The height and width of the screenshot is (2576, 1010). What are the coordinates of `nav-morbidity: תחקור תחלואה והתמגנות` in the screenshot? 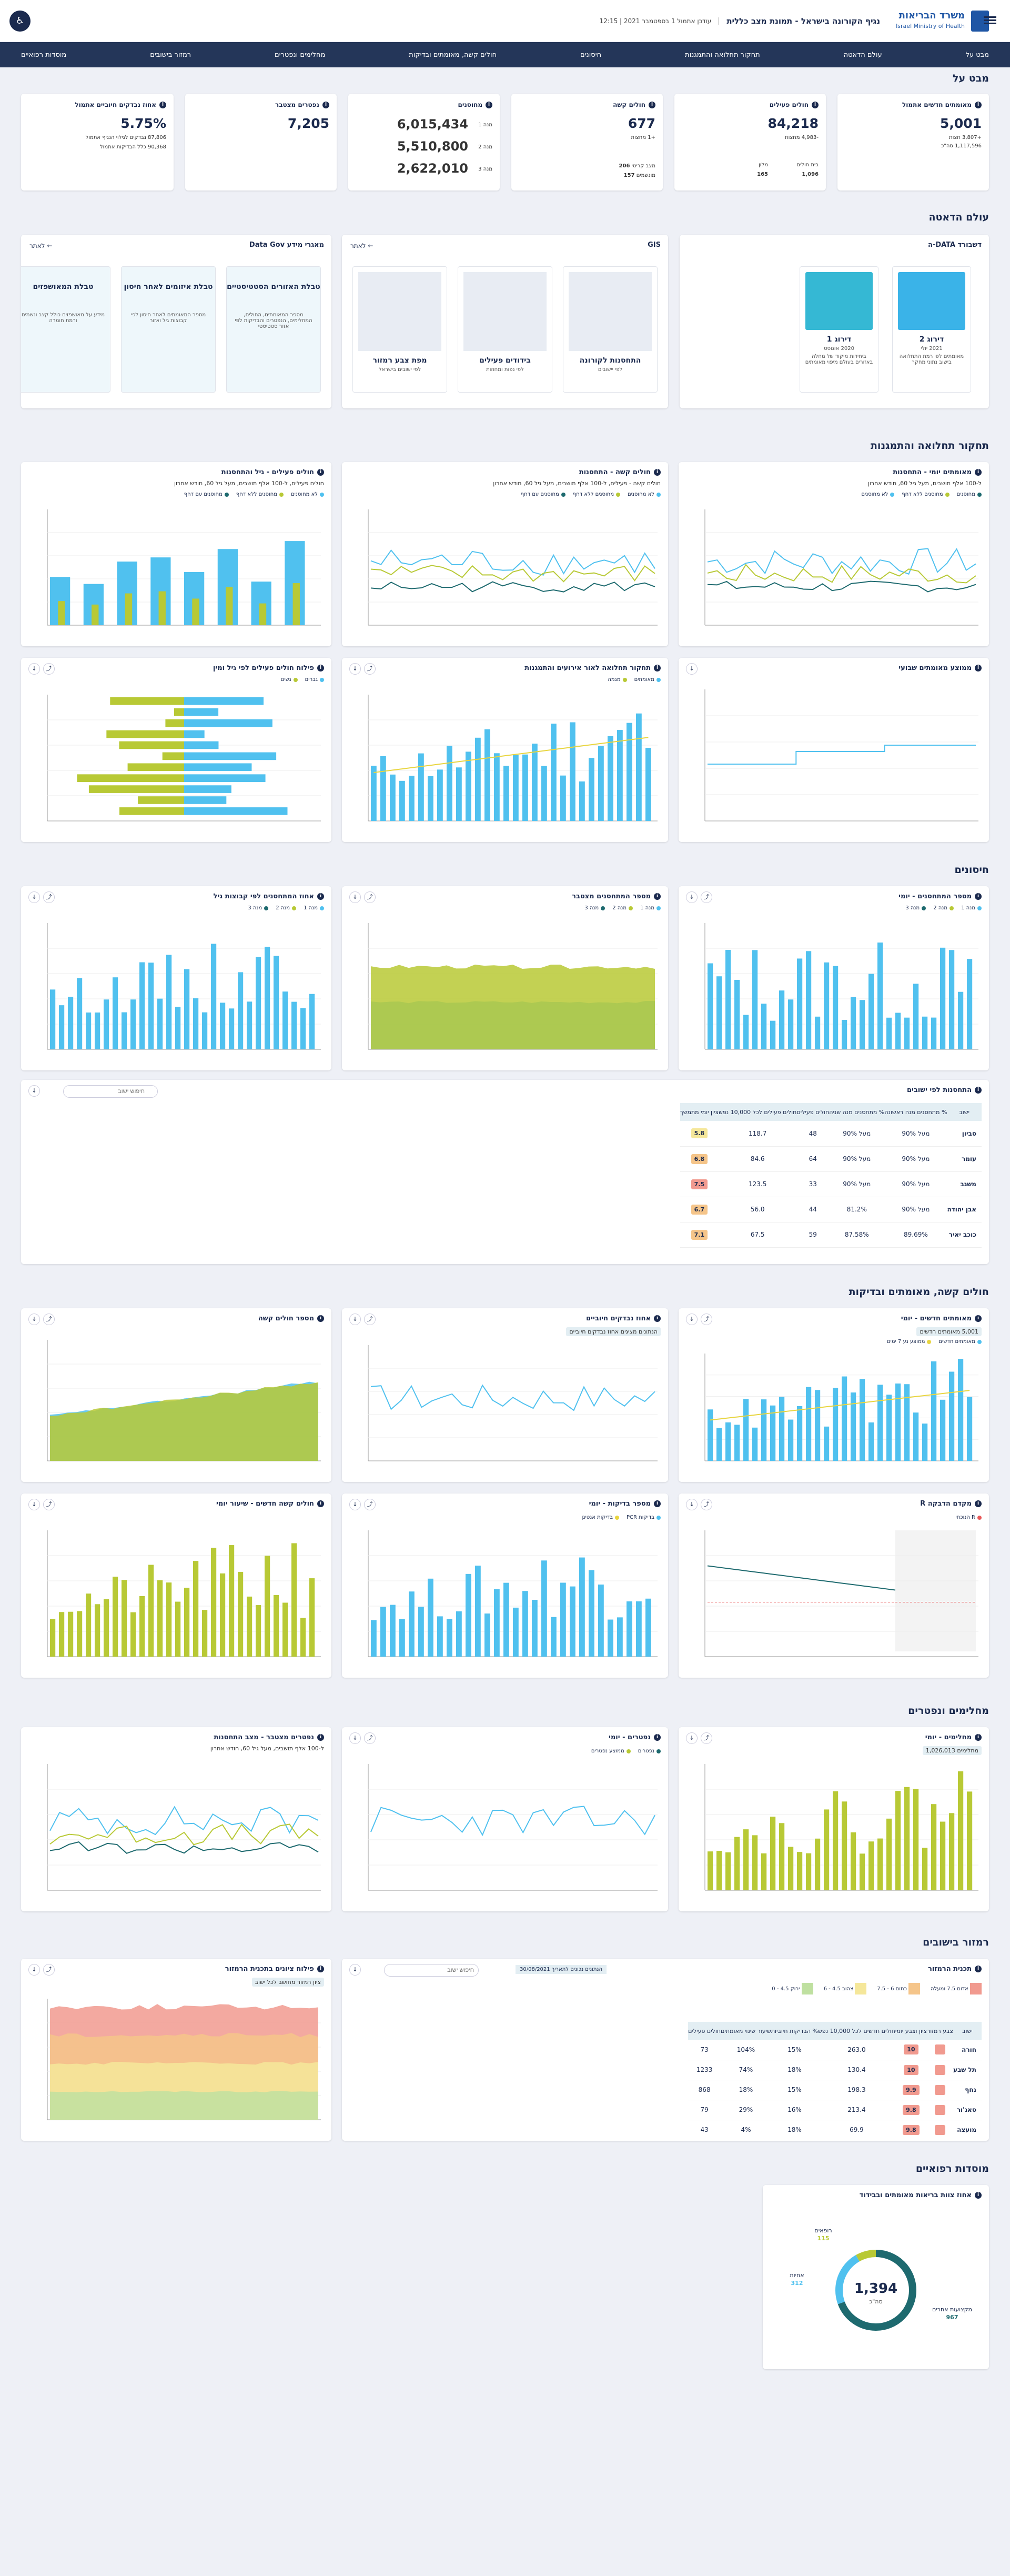 It's located at (722, 55).